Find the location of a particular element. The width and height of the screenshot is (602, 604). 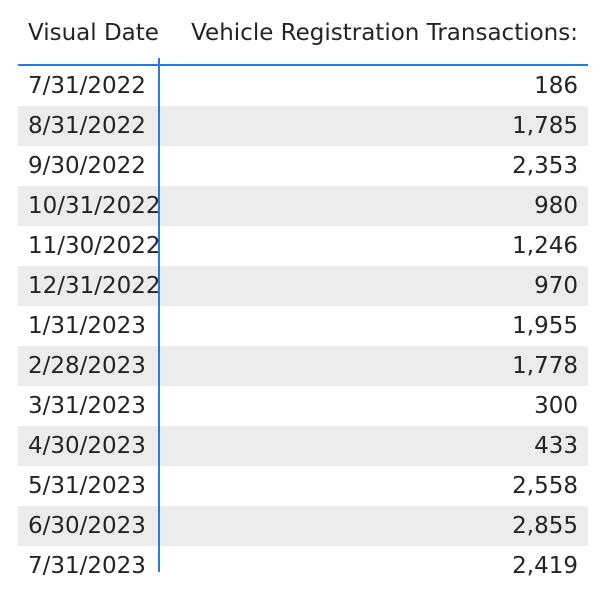

cell-value: 2,855 is located at coordinates (545, 526).